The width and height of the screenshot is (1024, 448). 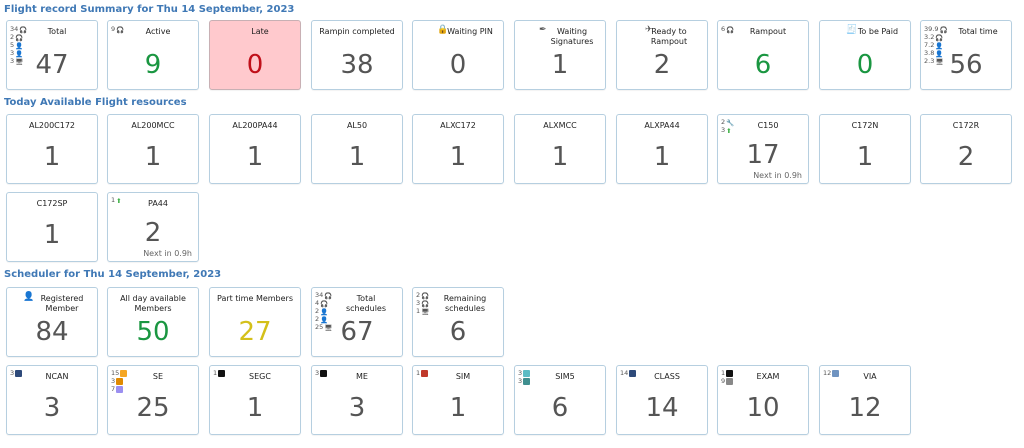 I want to click on card-label: C172R, so click(x=966, y=125).